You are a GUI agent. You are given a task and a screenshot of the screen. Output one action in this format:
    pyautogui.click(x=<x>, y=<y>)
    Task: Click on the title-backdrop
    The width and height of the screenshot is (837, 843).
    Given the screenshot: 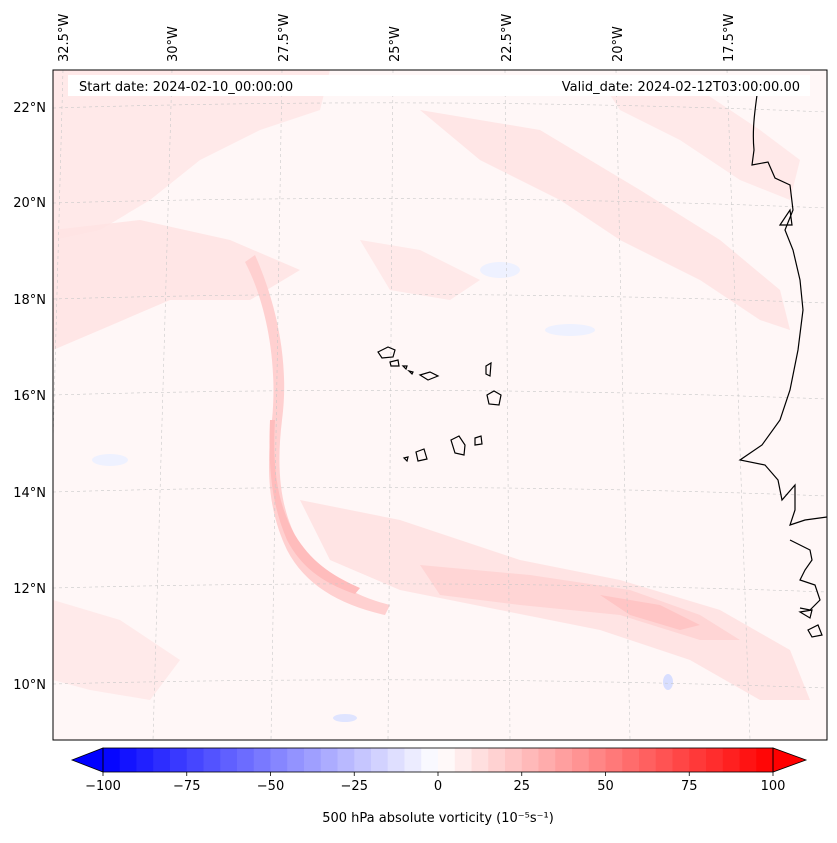 What is the action you would take?
    pyautogui.click(x=439, y=85)
    